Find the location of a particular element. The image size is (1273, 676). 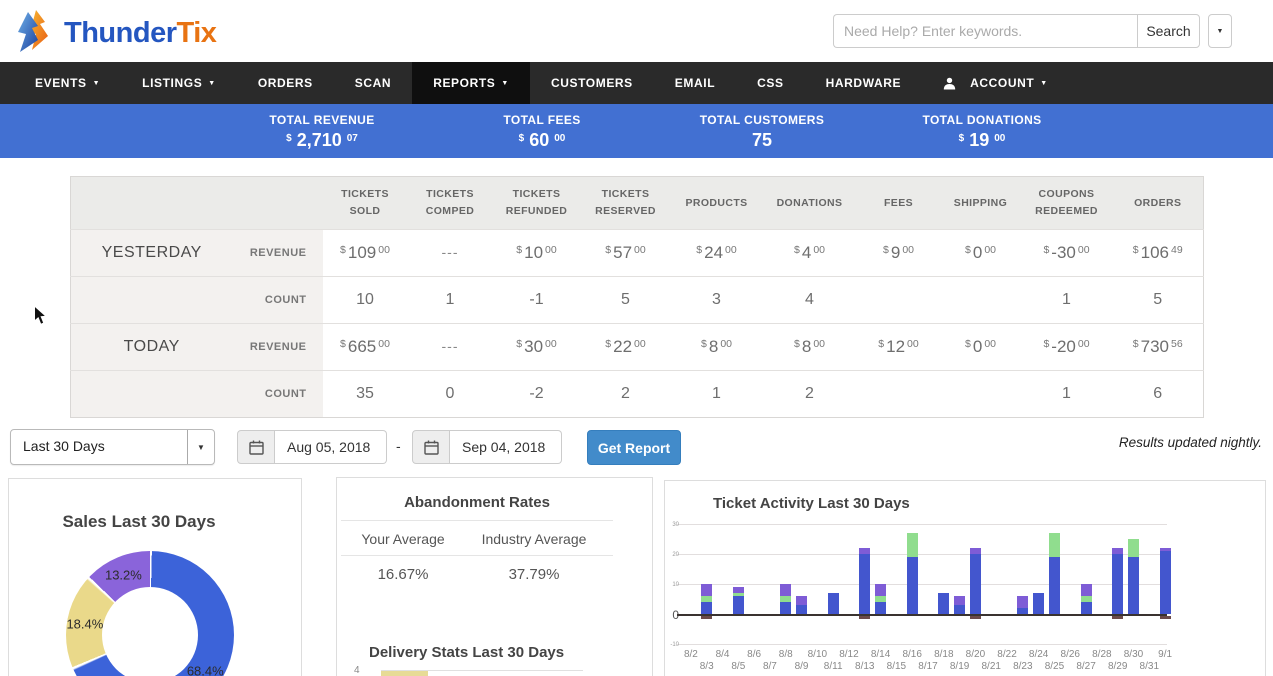

money-value: $0 00 is located at coordinates (980, 346).